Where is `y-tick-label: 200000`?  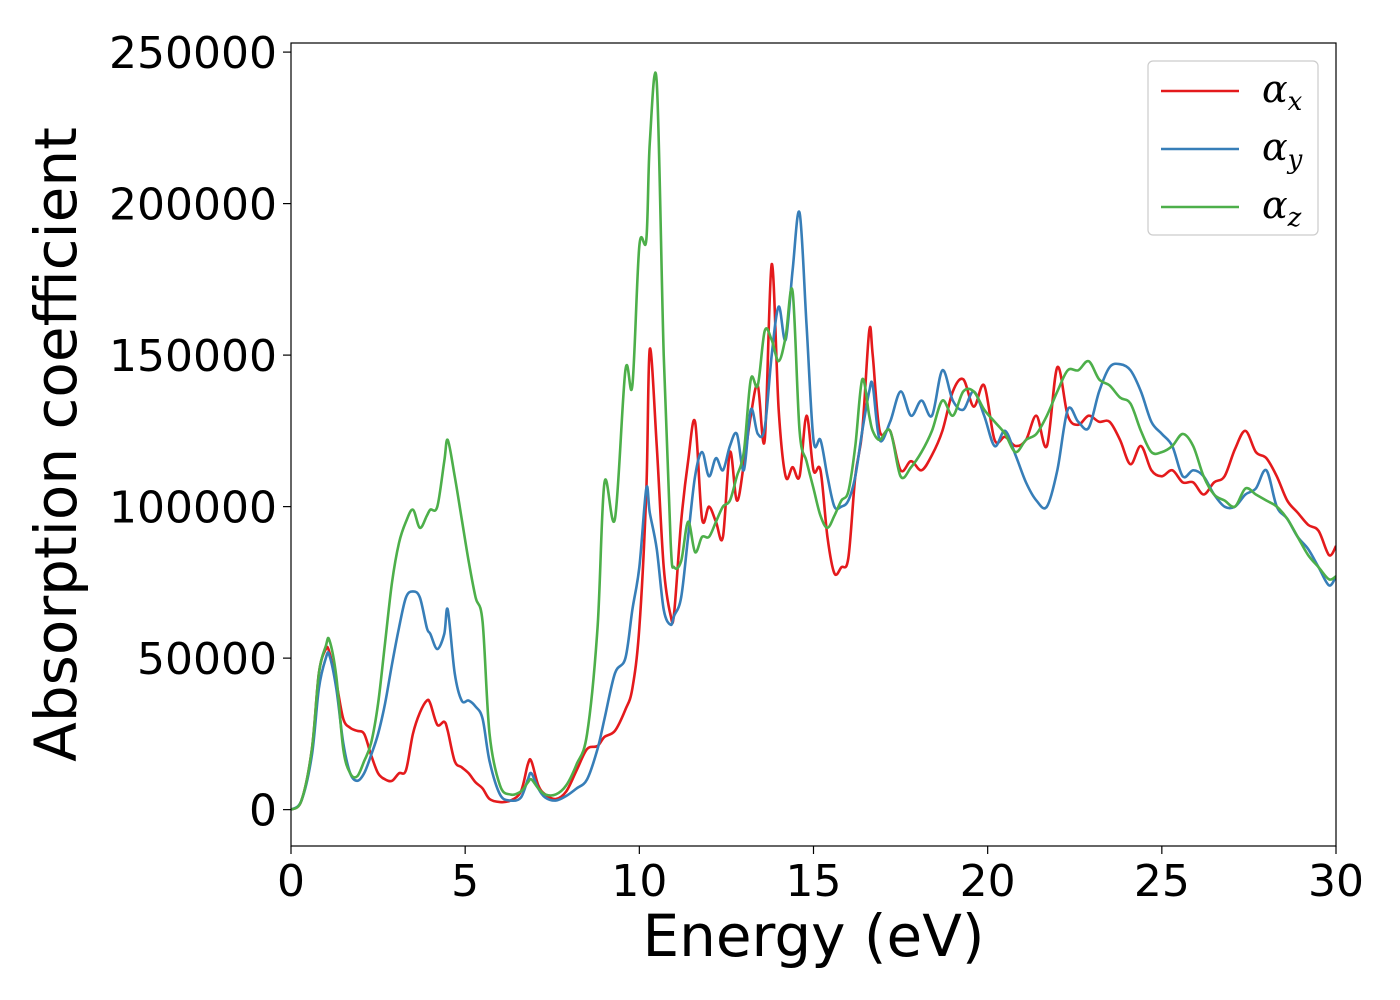
y-tick-label: 200000 is located at coordinates (193, 205).